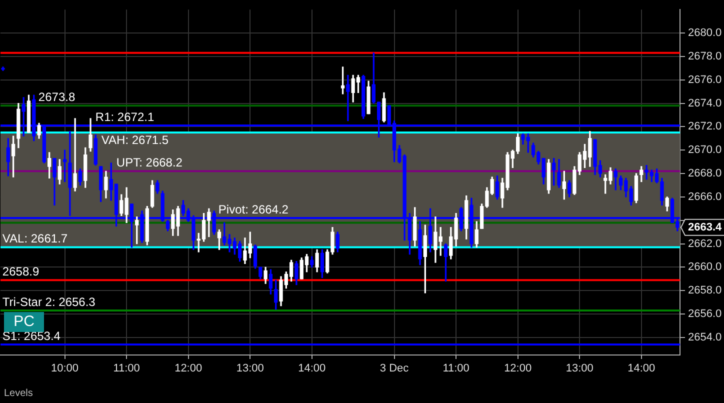  What do you see at coordinates (24, 322) in the screenshot?
I see `annotation: PC` at bounding box center [24, 322].